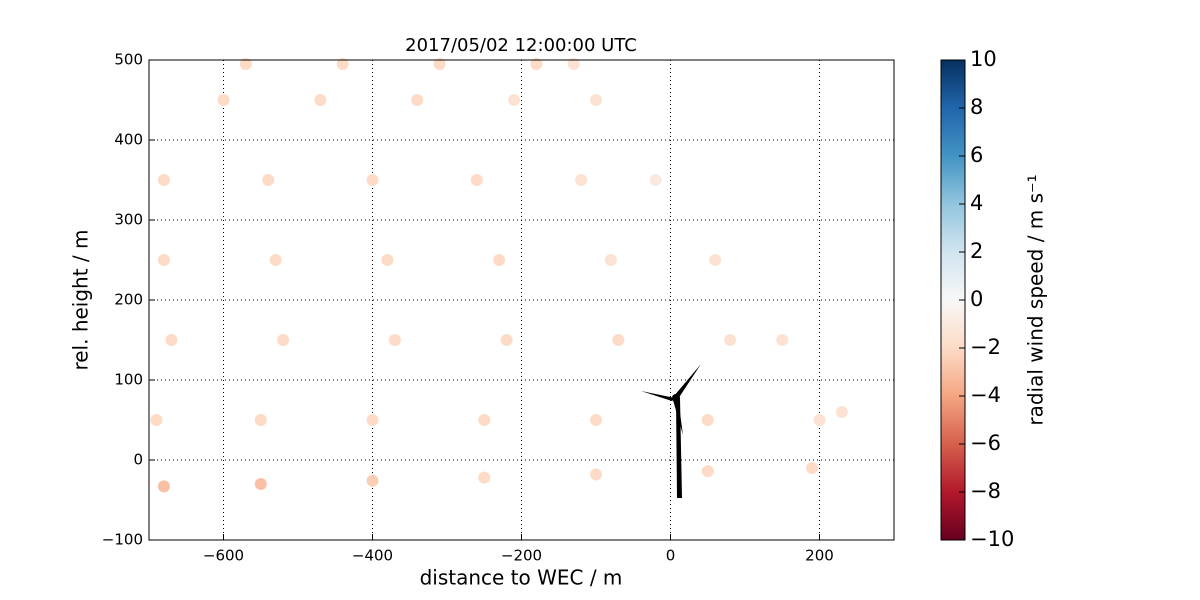 The height and width of the screenshot is (600, 1200). I want to click on x-tick-label: 200, so click(819, 556).